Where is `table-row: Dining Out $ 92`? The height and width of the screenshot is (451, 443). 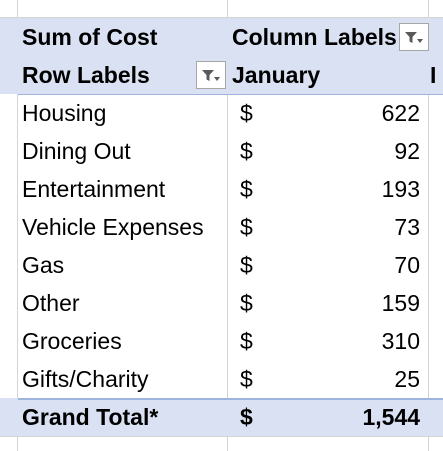 table-row: Dining Out $ 92 is located at coordinates (221, 151).